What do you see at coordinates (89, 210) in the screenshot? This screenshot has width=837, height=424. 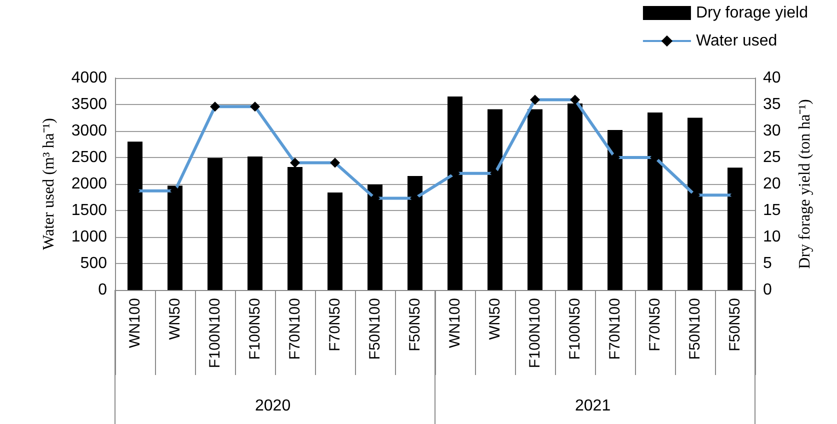 I see `y-tick-label: 1500` at bounding box center [89, 210].